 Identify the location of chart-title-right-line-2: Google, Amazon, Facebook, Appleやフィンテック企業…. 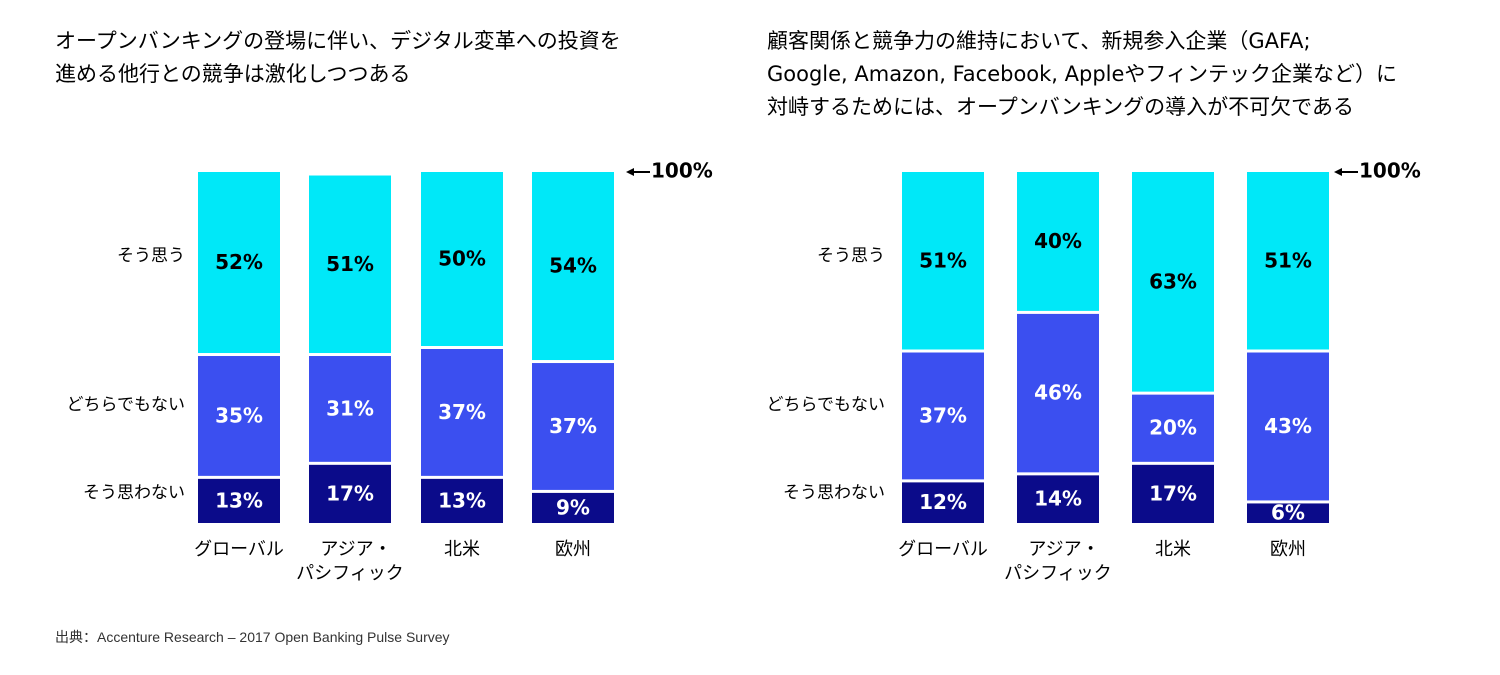
(1082, 74).